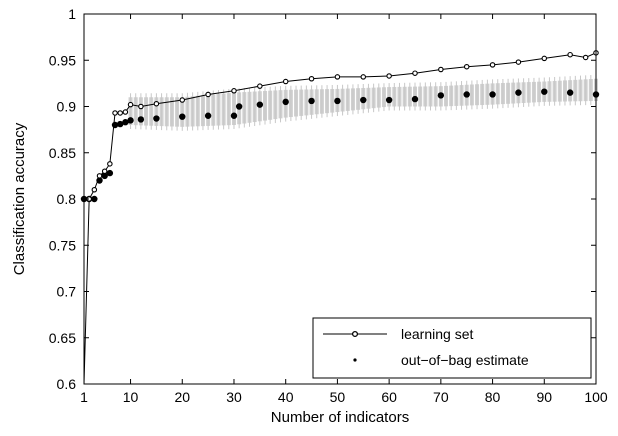 The image size is (618, 436). What do you see at coordinates (182, 397) in the screenshot?
I see `x-tick-label: 20` at bounding box center [182, 397].